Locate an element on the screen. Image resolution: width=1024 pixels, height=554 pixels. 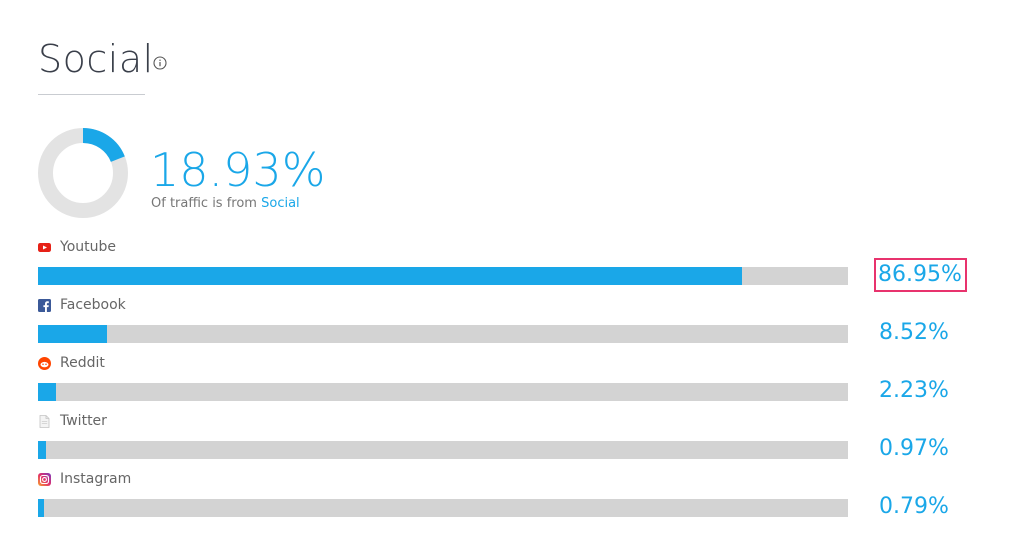
twitter-icon is located at coordinates (44, 421).